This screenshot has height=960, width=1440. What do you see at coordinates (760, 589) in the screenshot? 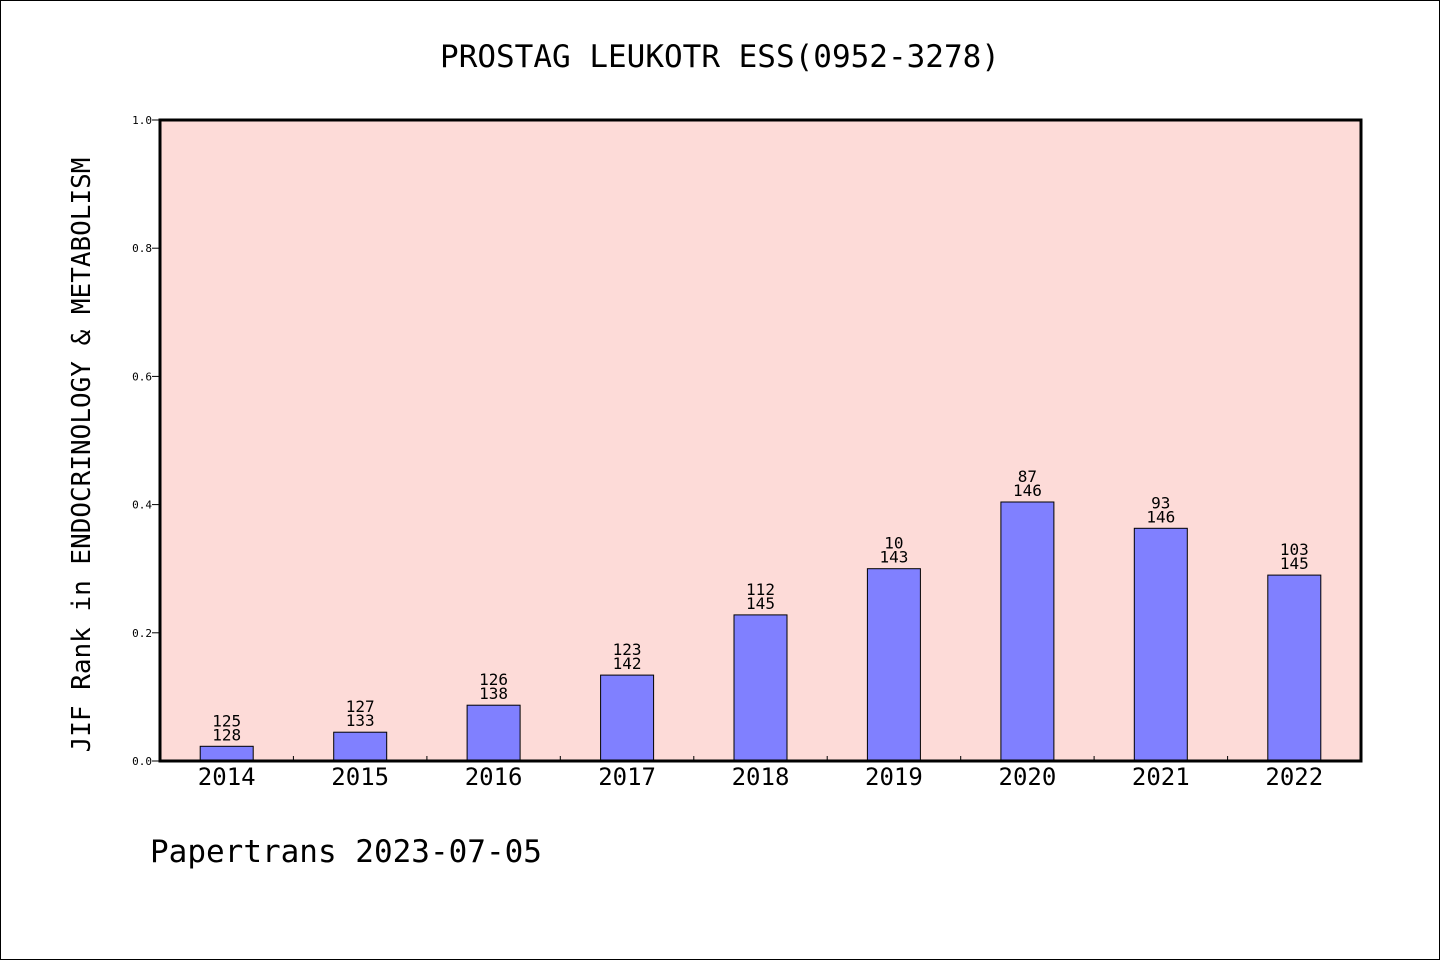
I see `bar-rank-label-2018: 112` at bounding box center [760, 589].